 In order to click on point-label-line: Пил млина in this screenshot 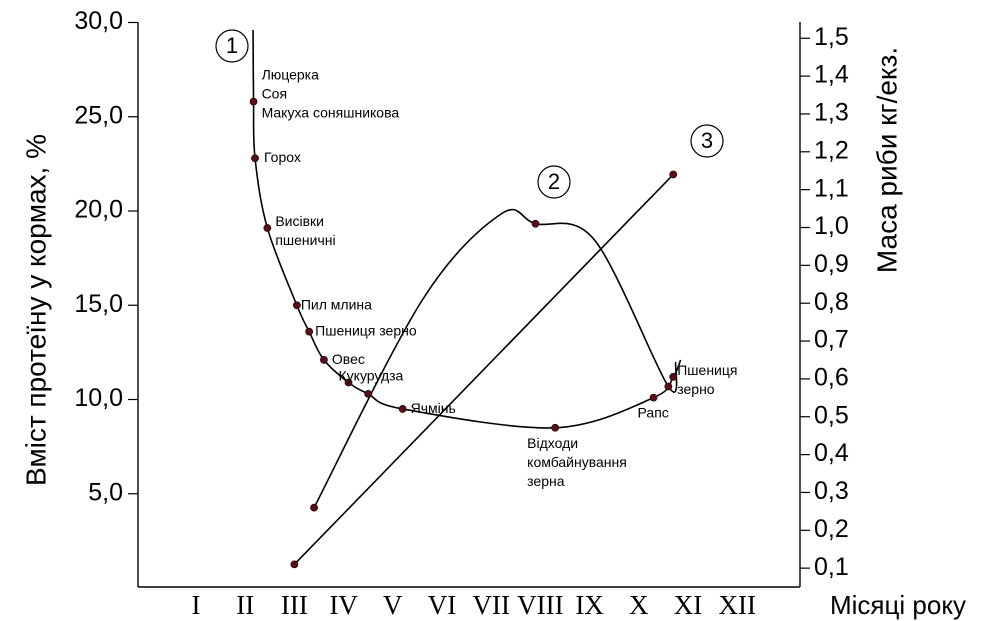, I will do `click(336, 304)`.